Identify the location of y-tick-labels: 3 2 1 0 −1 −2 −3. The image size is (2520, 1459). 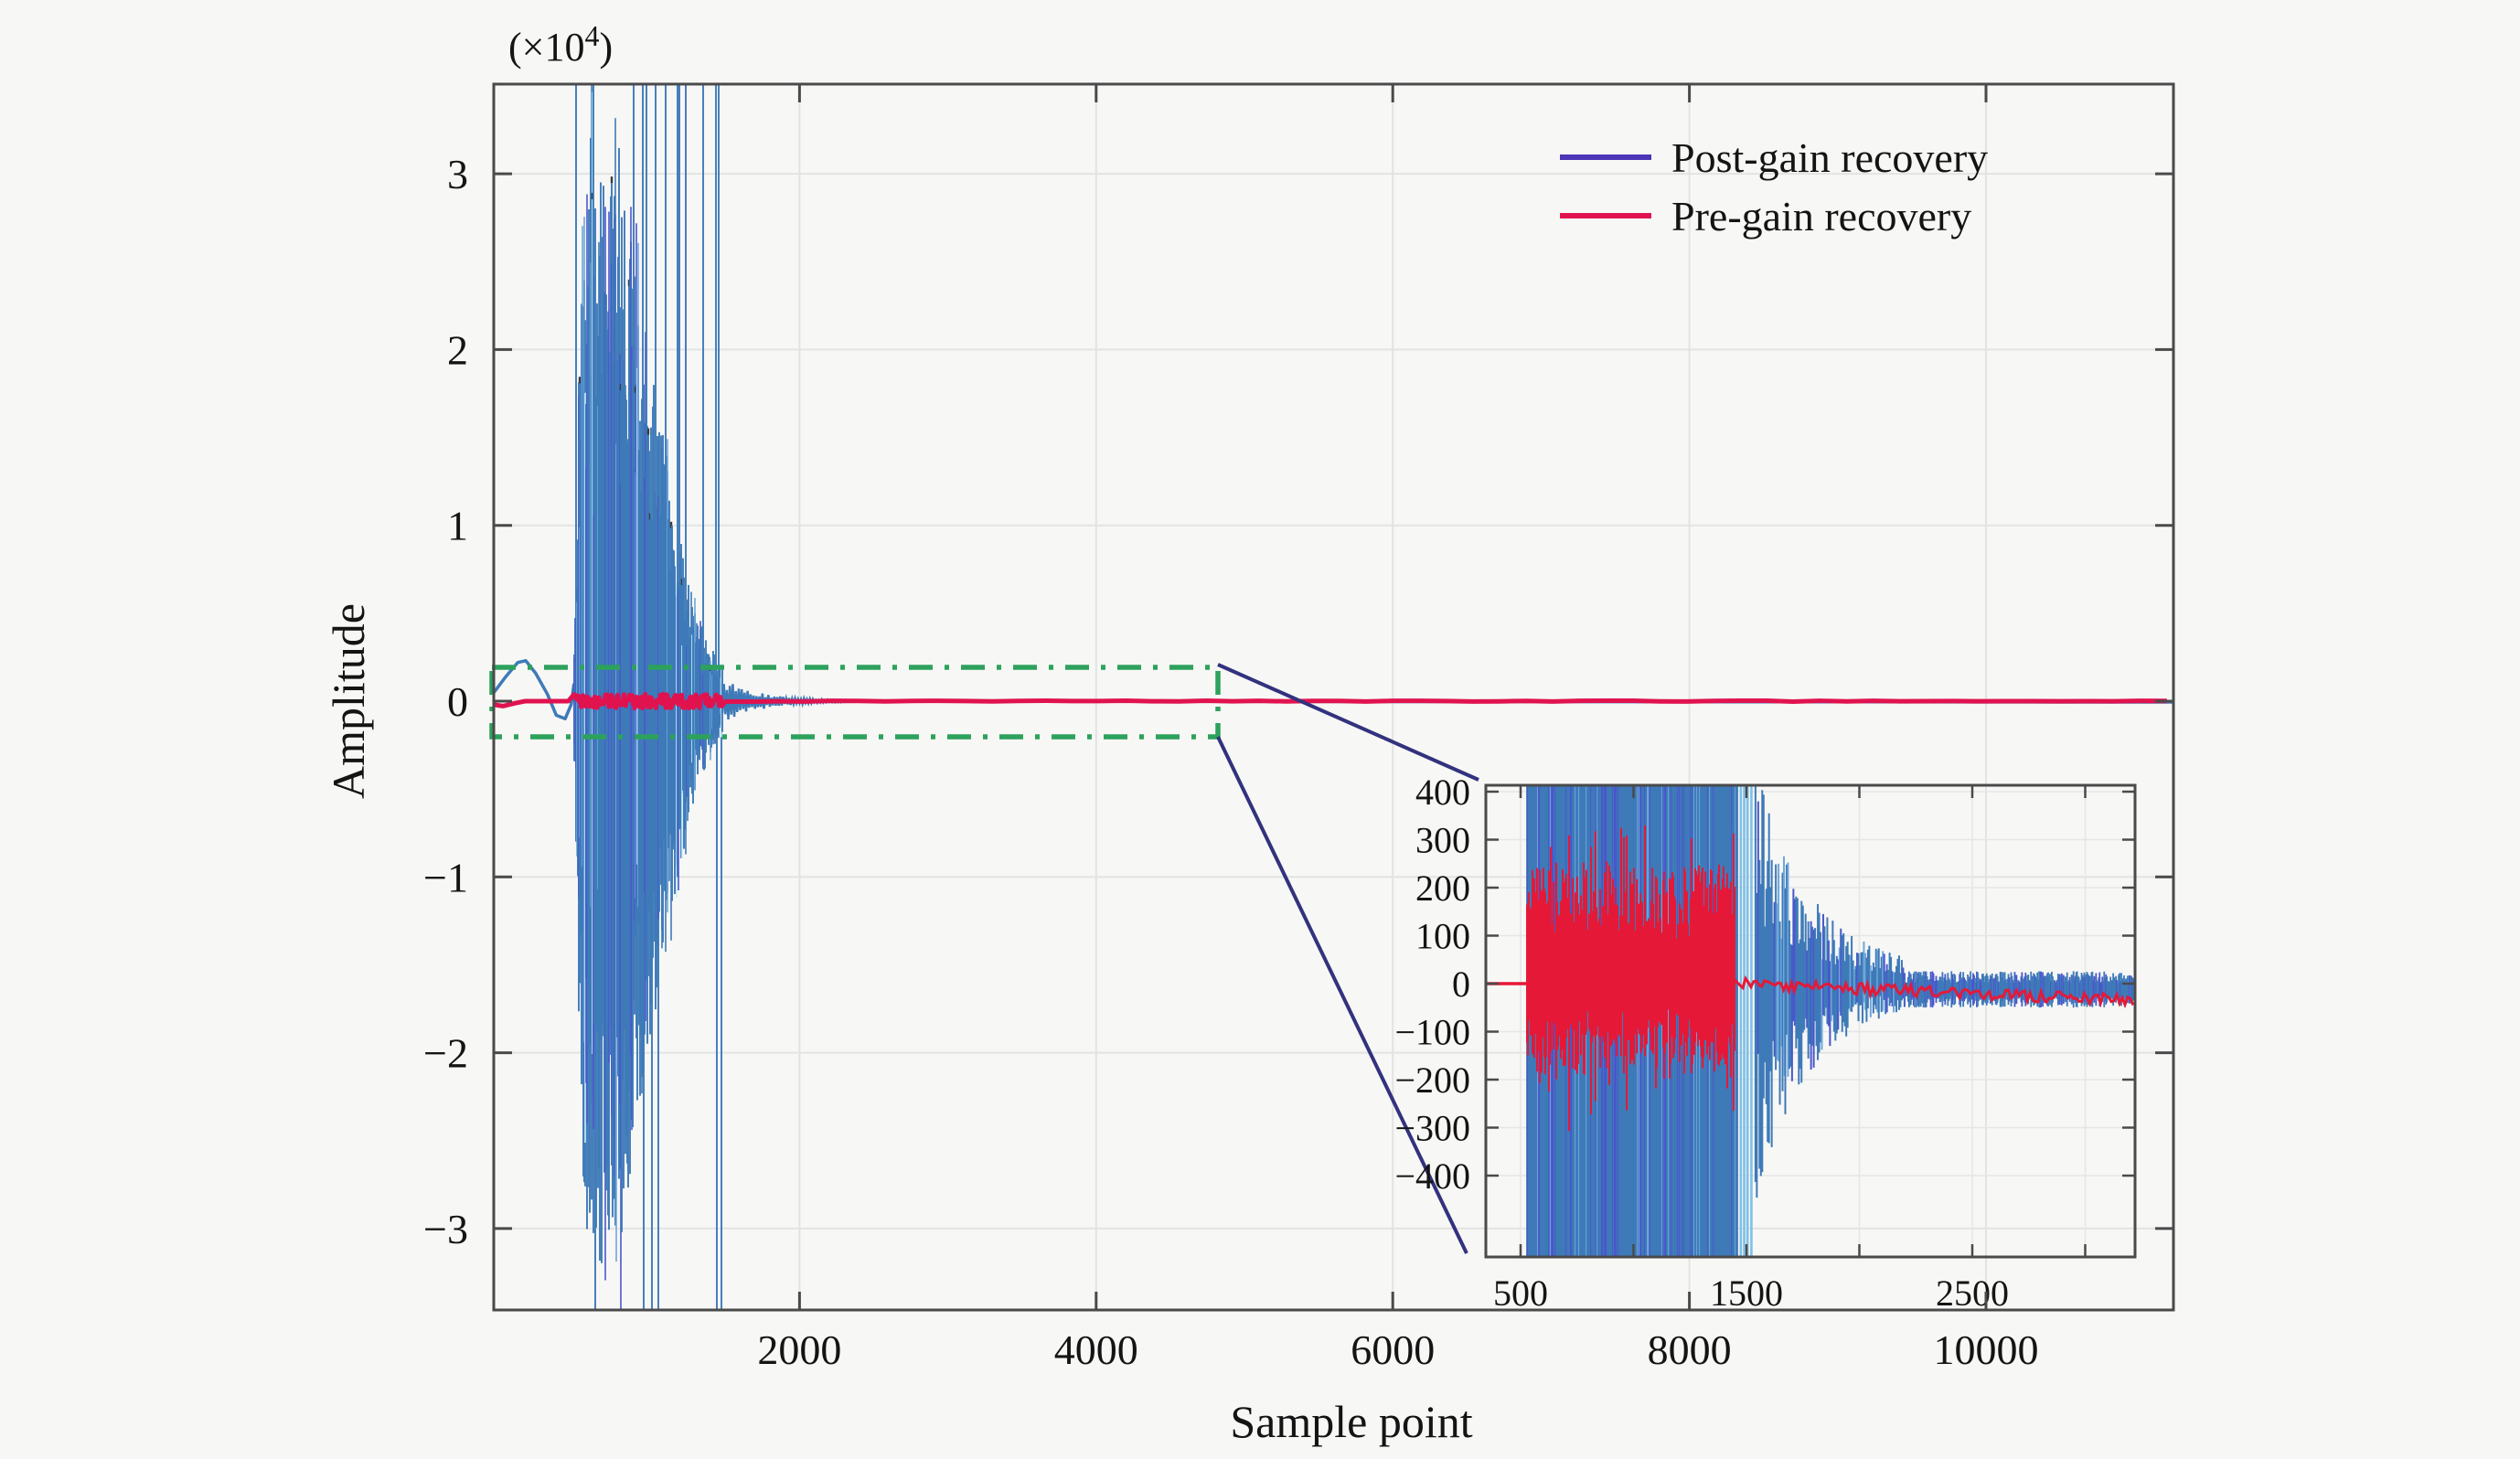
(445, 701).